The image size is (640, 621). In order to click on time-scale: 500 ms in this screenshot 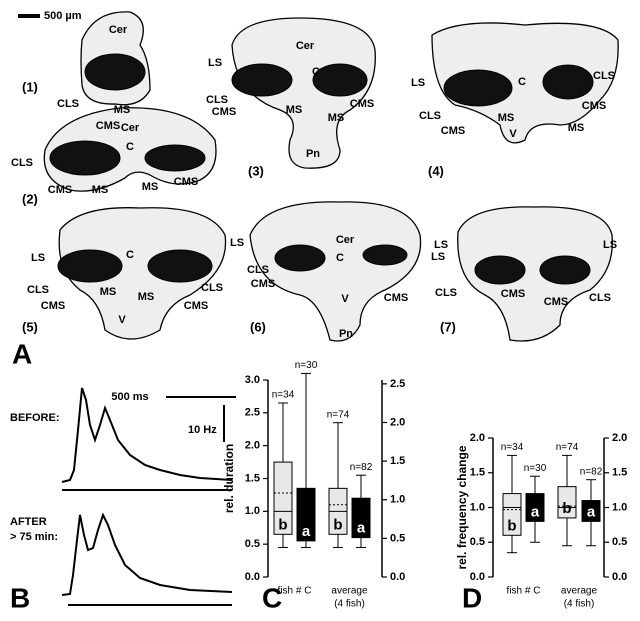, I will do `click(129, 397)`.